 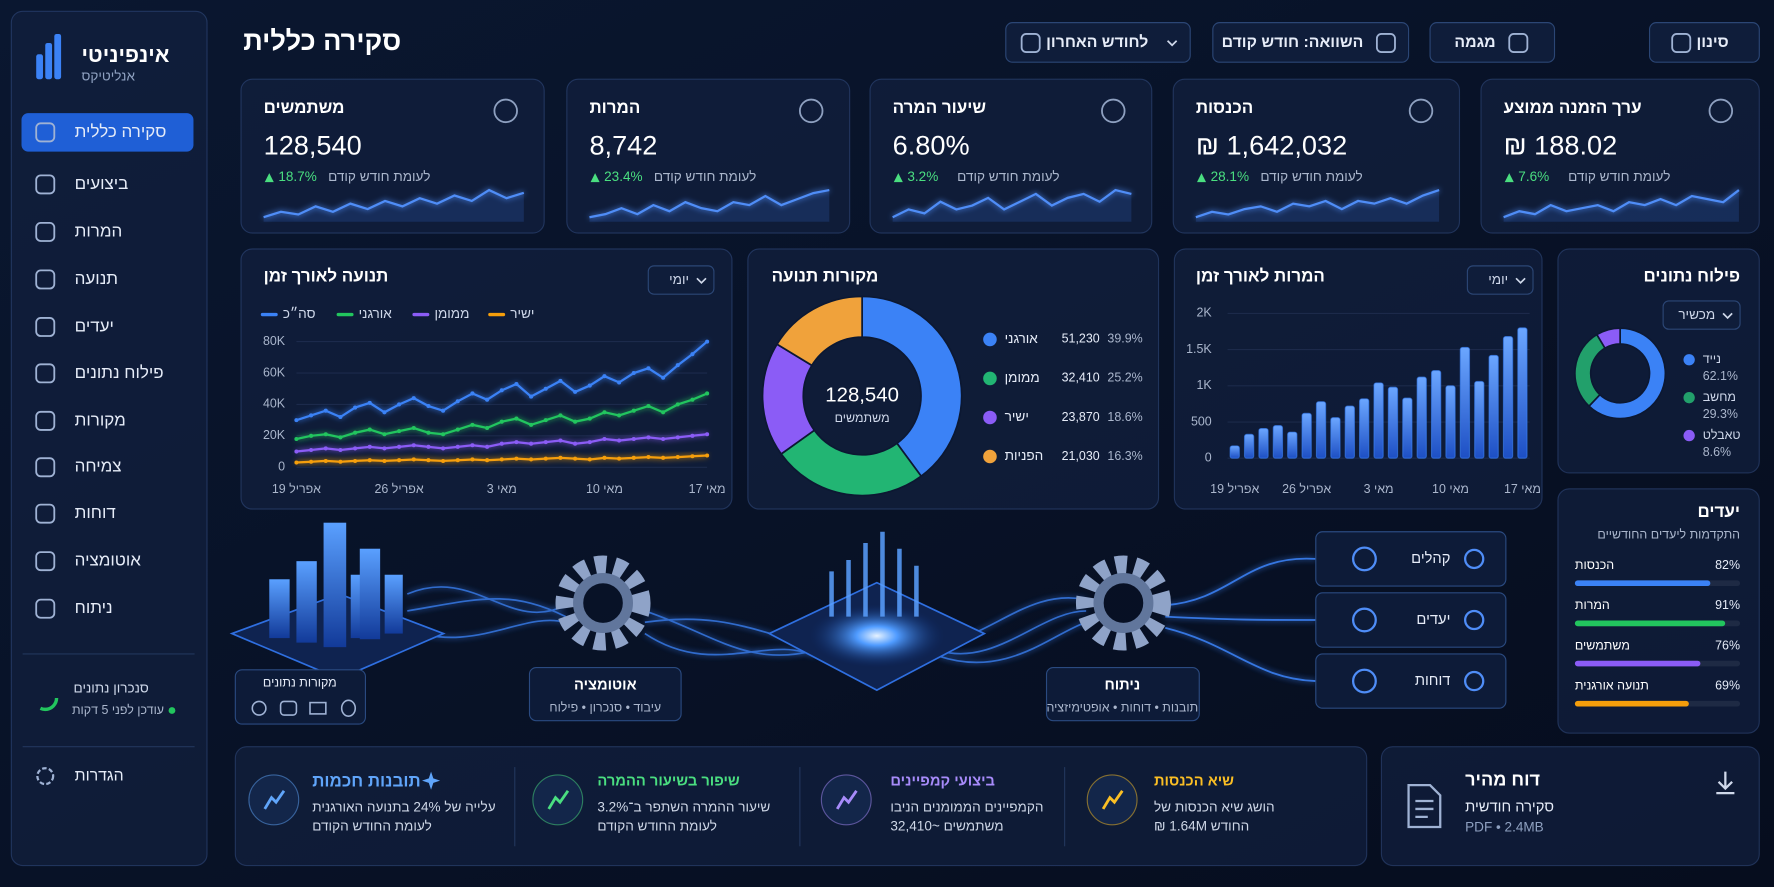 I want to click on legend-value: 39.9%, so click(x=1124, y=339).